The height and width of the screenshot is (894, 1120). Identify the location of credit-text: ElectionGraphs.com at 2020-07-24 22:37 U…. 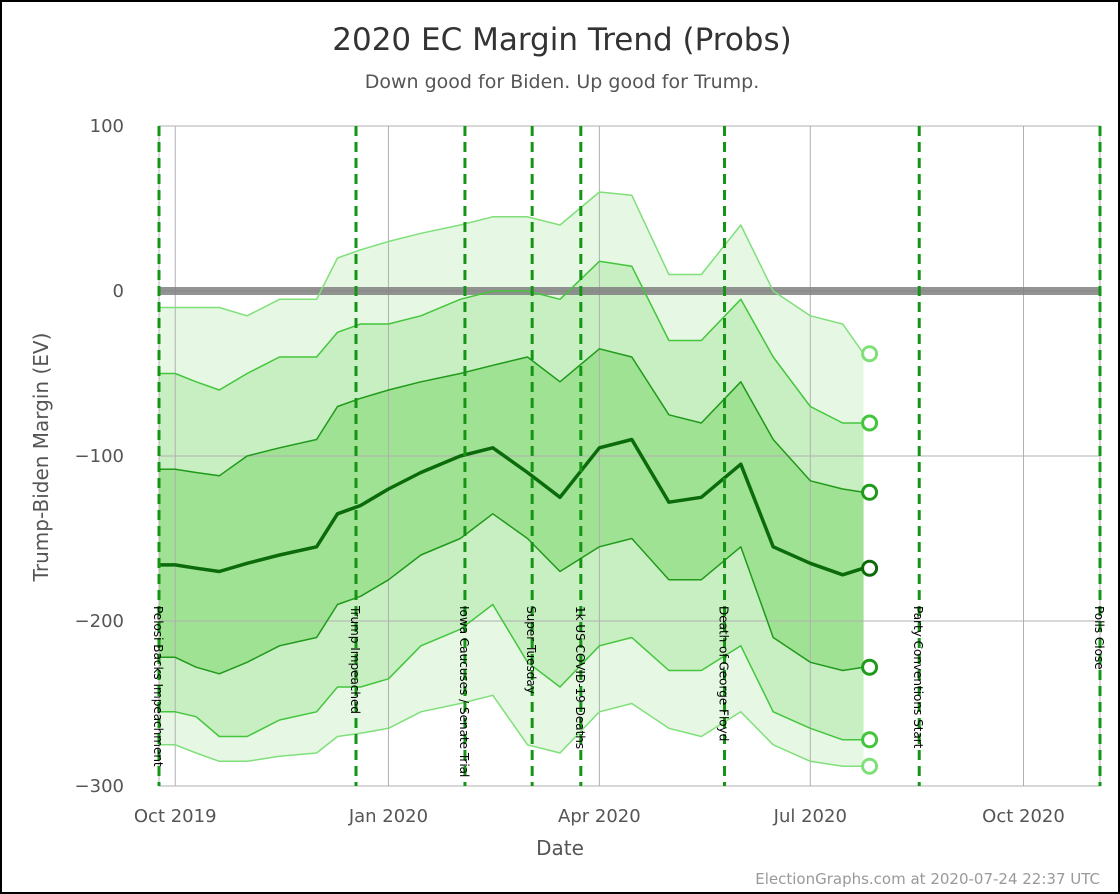
(927, 879).